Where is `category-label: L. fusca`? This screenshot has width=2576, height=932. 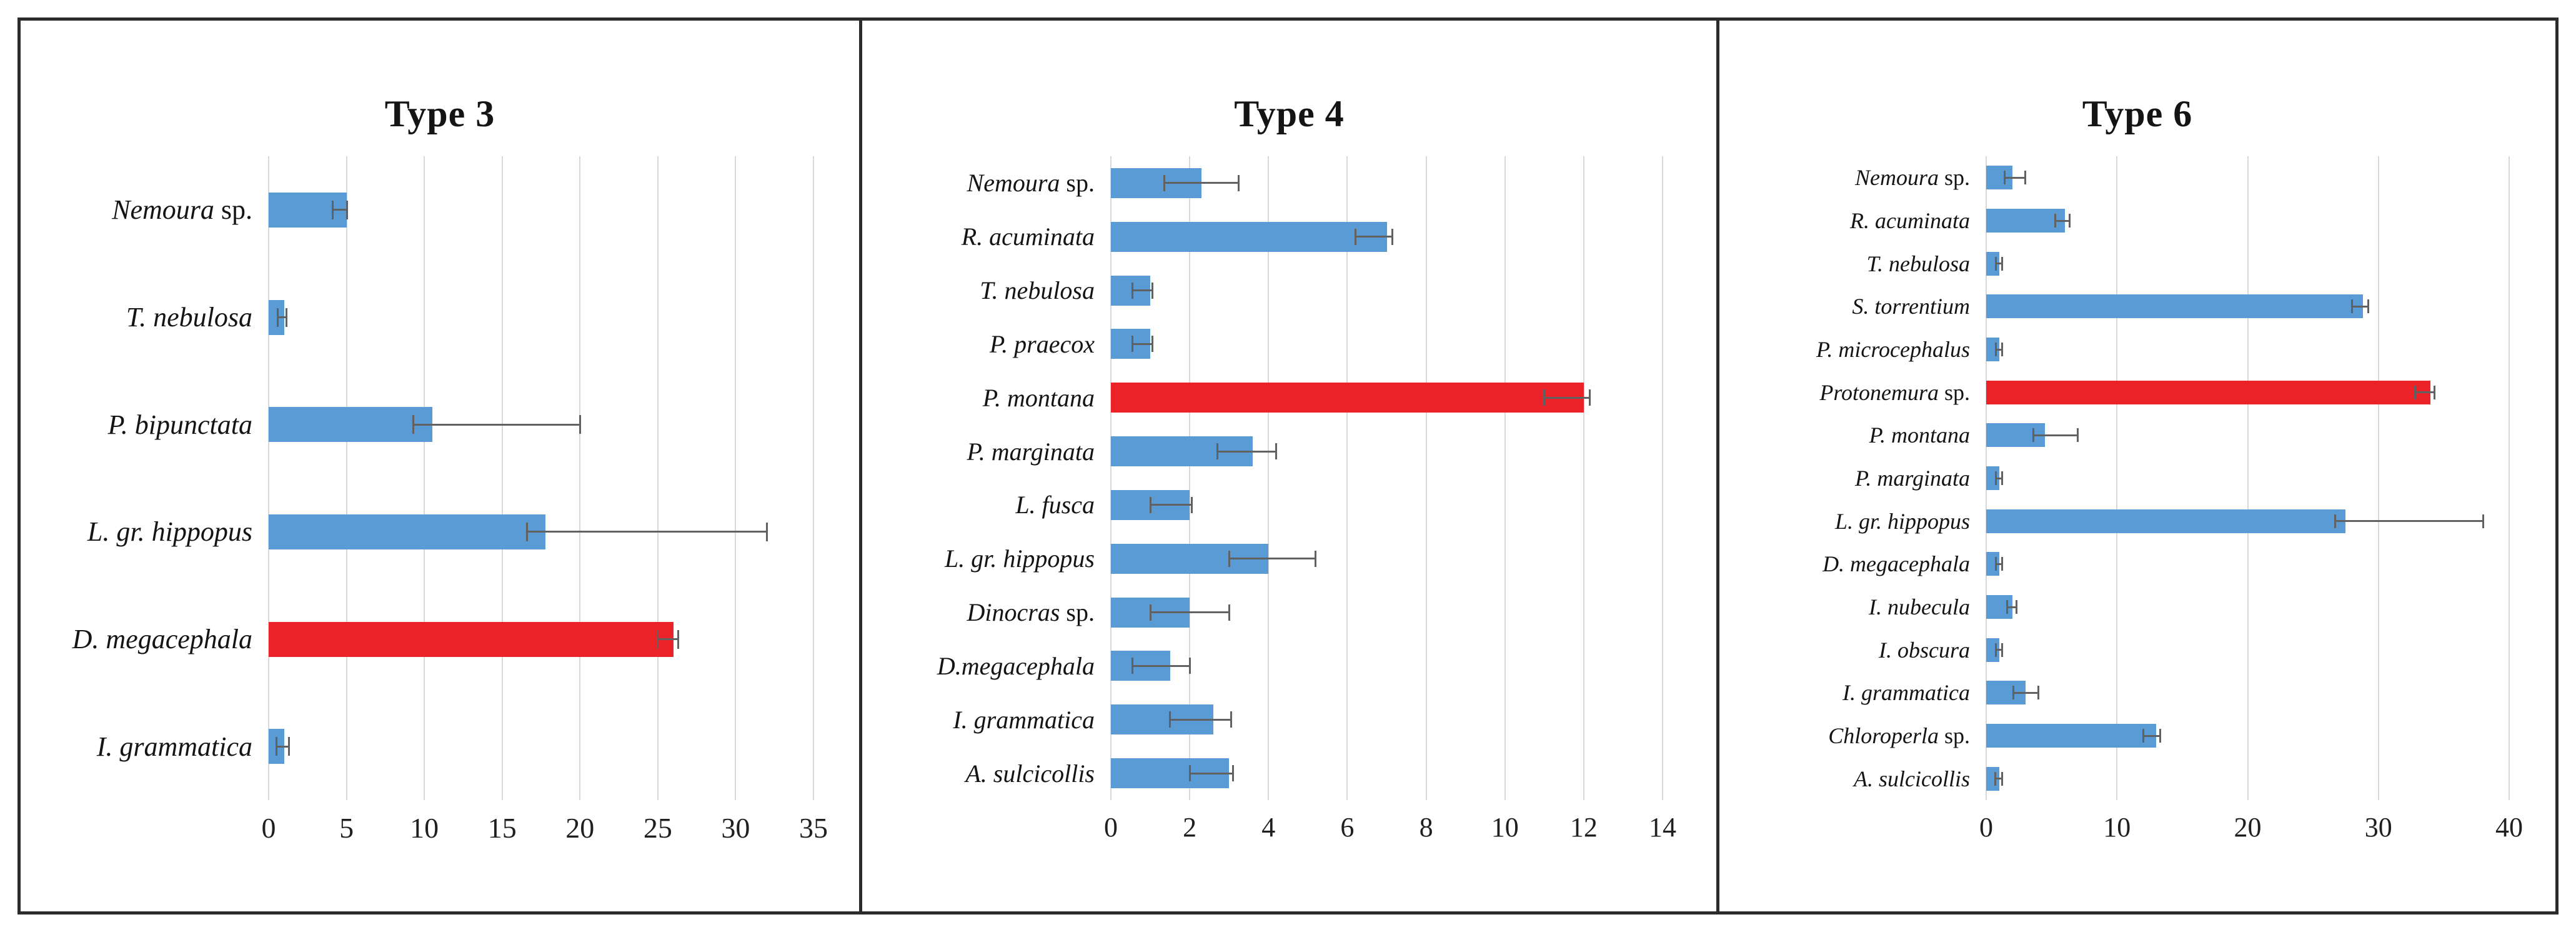 category-label: L. fusca is located at coordinates (1055, 505).